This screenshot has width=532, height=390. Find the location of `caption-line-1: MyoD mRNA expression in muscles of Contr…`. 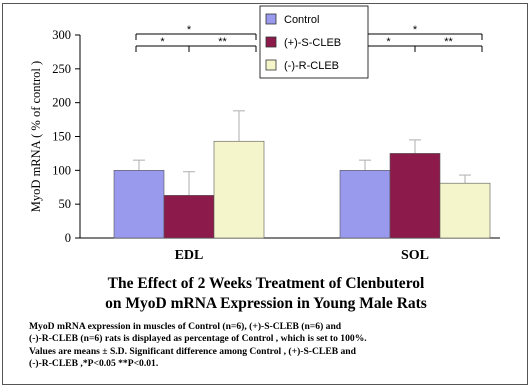

caption-line-1: MyoD mRNA expression in muscles of Contr… is located at coordinates (185, 326).